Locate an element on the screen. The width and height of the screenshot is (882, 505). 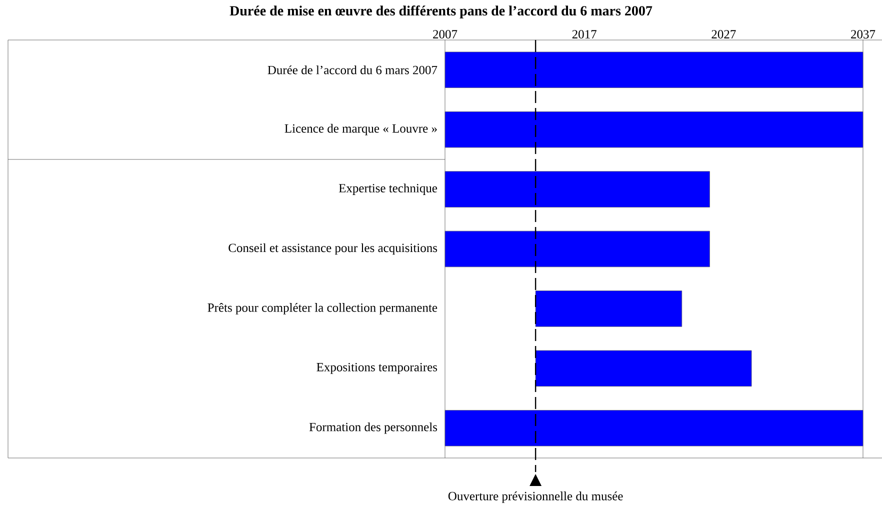
y-tick-label: Conseil et assistance pour les acquisitions is located at coordinates (333, 249).